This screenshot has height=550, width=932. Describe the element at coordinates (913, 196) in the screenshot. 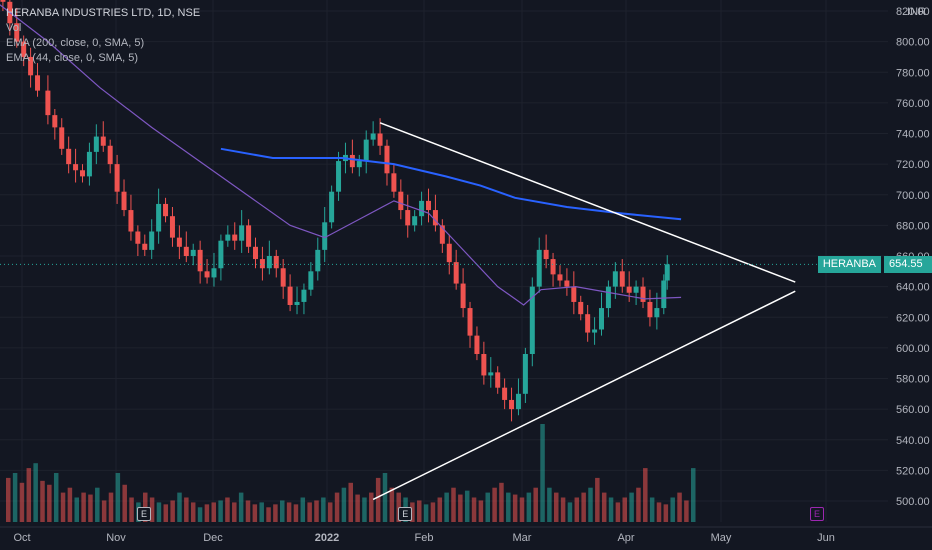

I see `y-tick-label: 700.00` at that location.